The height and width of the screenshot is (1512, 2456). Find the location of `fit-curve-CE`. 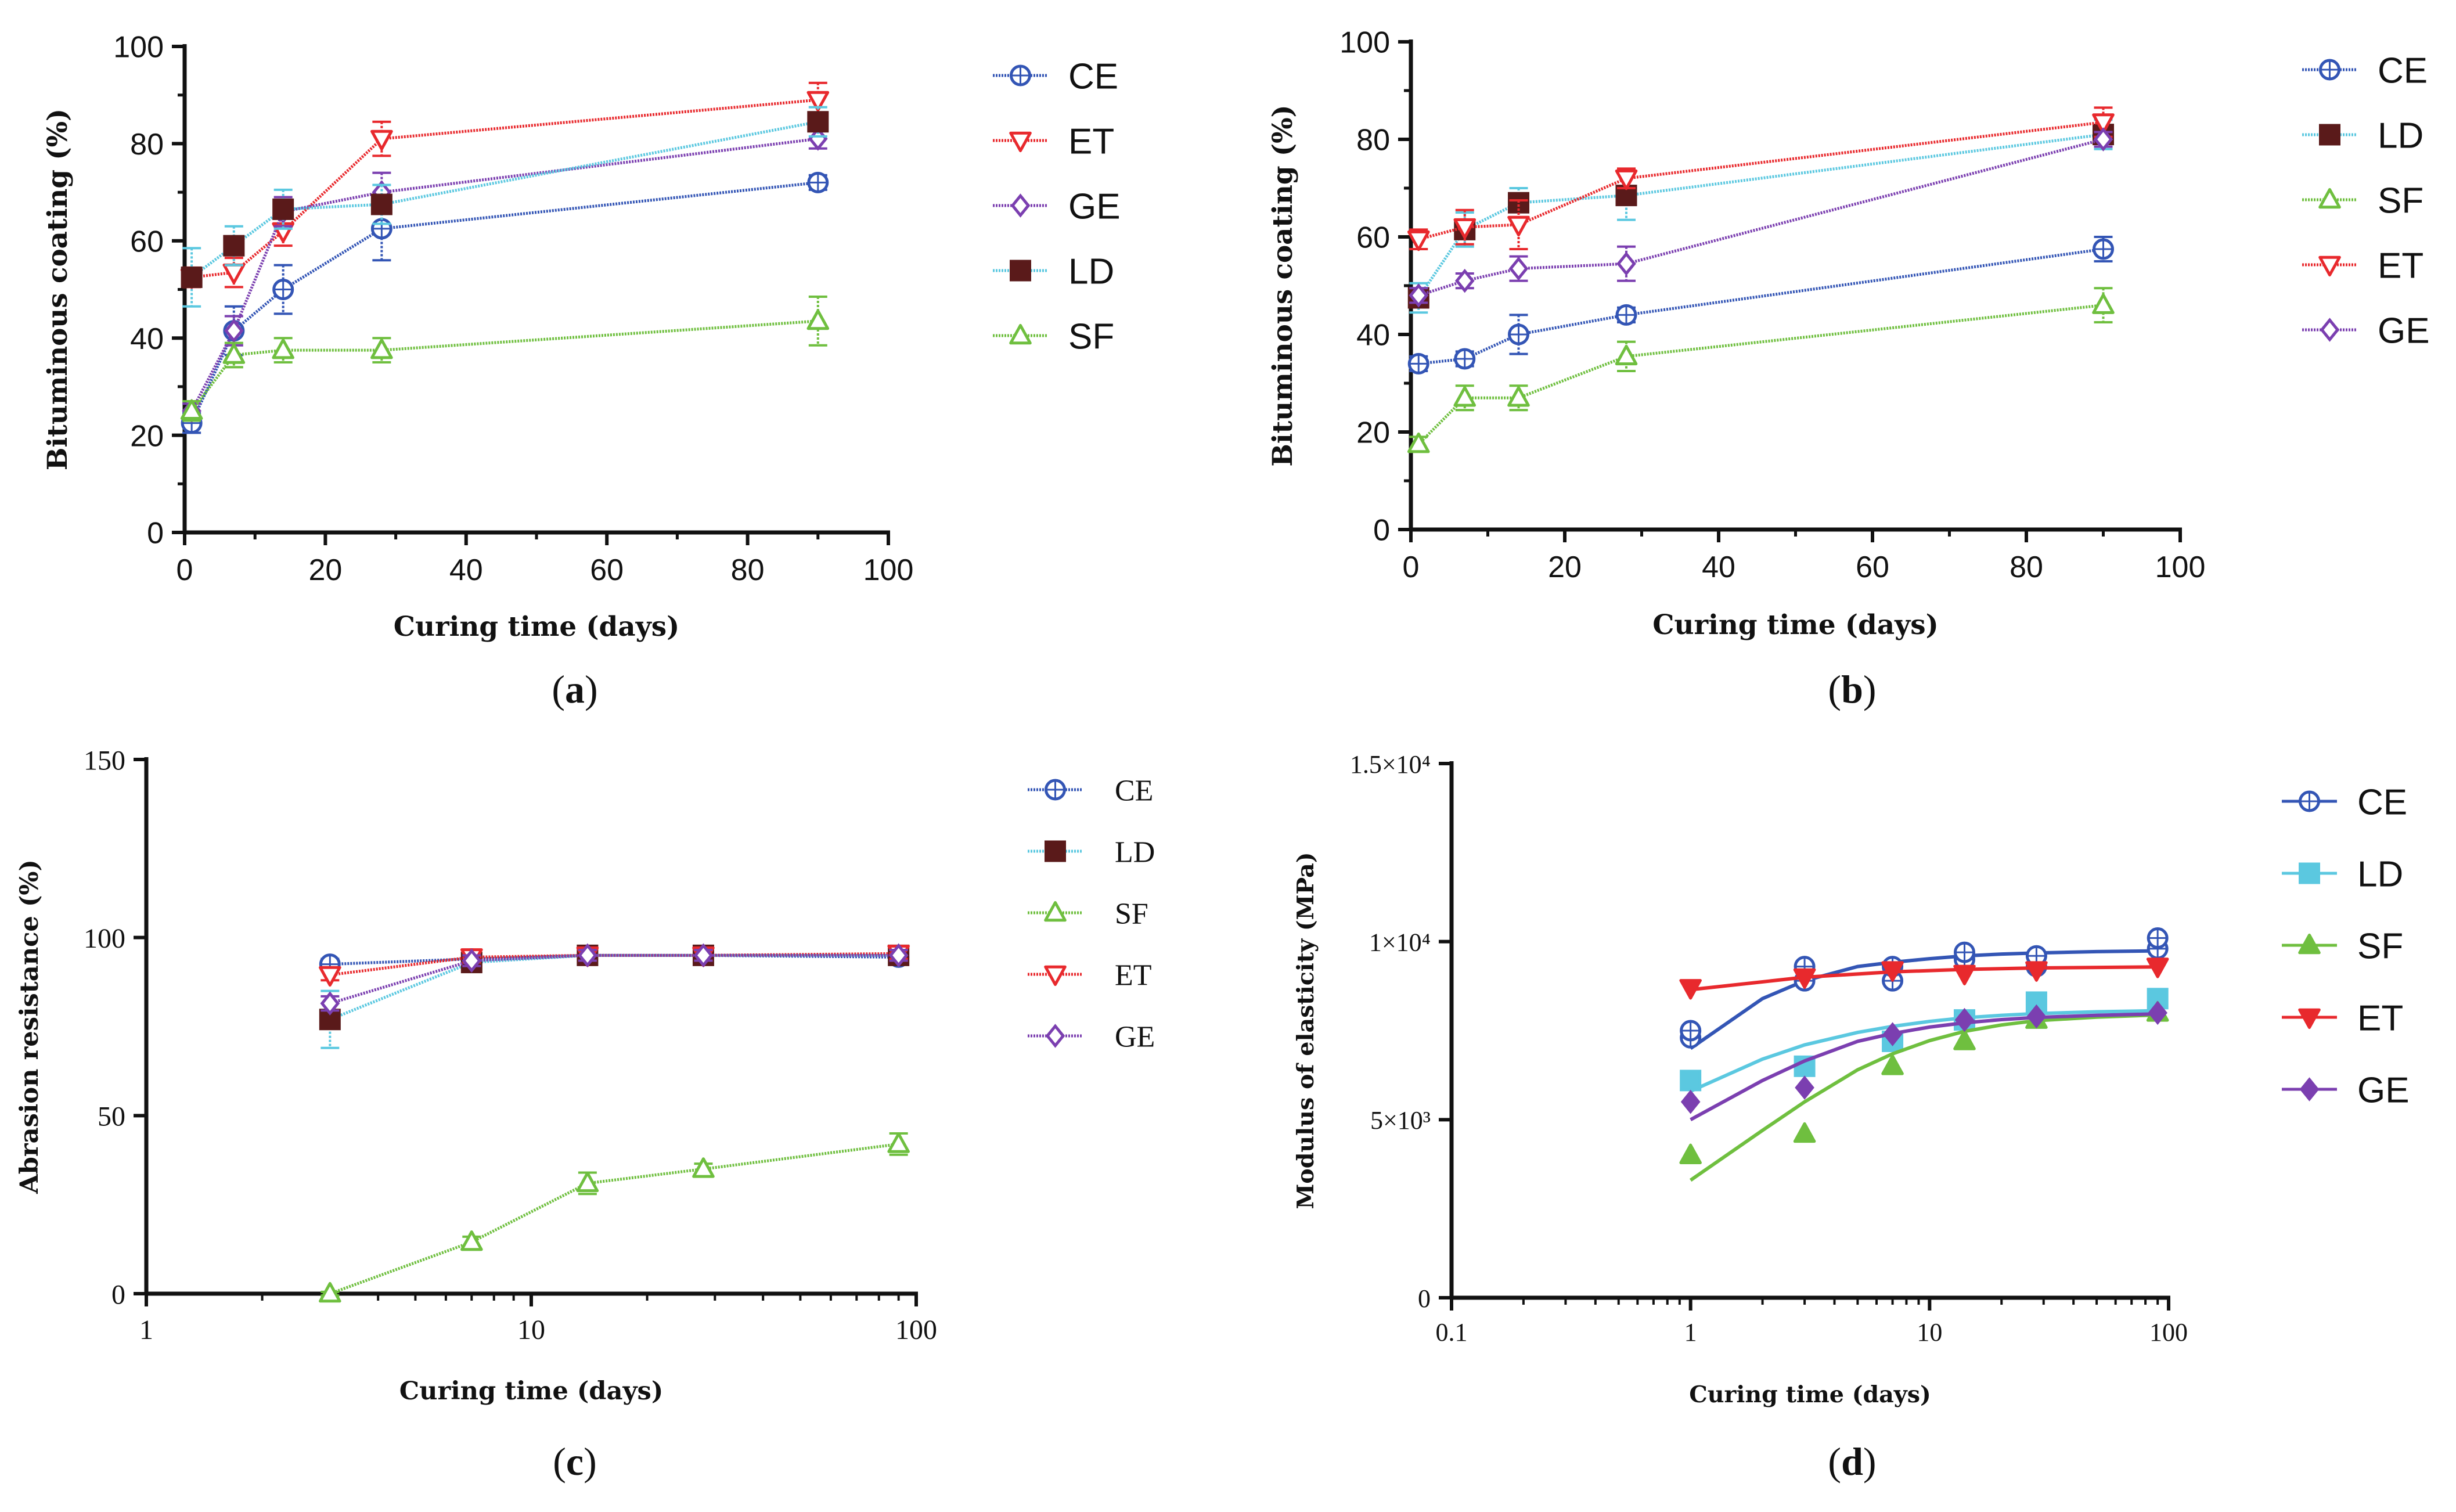

fit-curve-CE is located at coordinates (1923, 1000).